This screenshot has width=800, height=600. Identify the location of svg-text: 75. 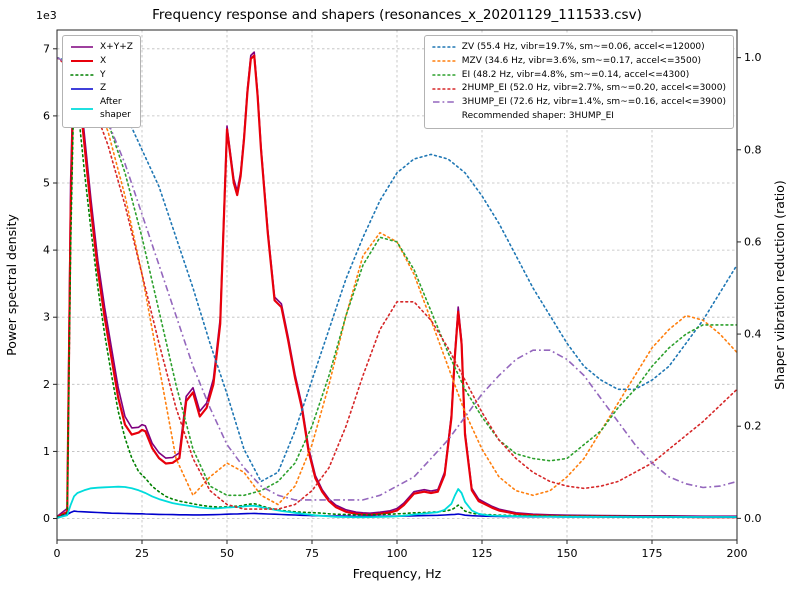
(312, 553).